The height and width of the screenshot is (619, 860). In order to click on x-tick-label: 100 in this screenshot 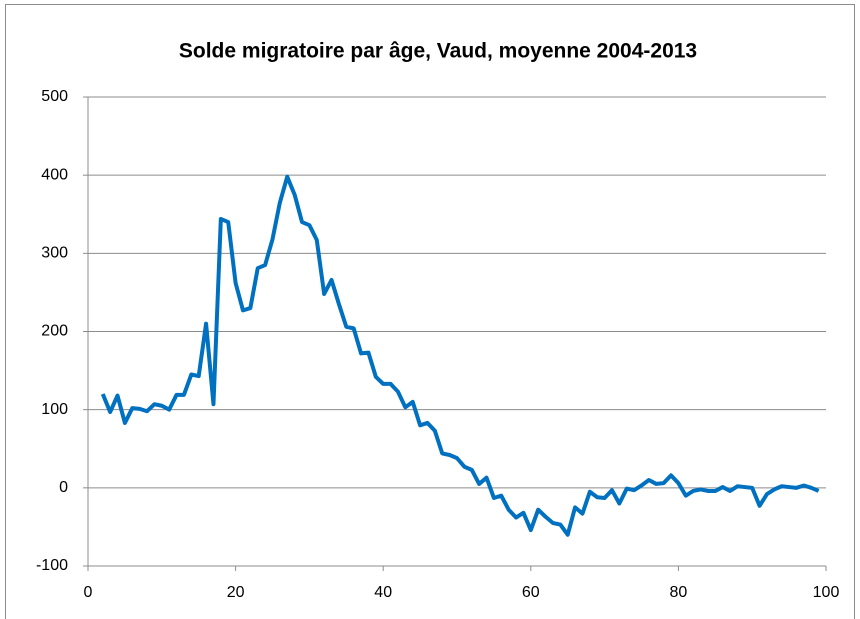, I will do `click(826, 592)`.